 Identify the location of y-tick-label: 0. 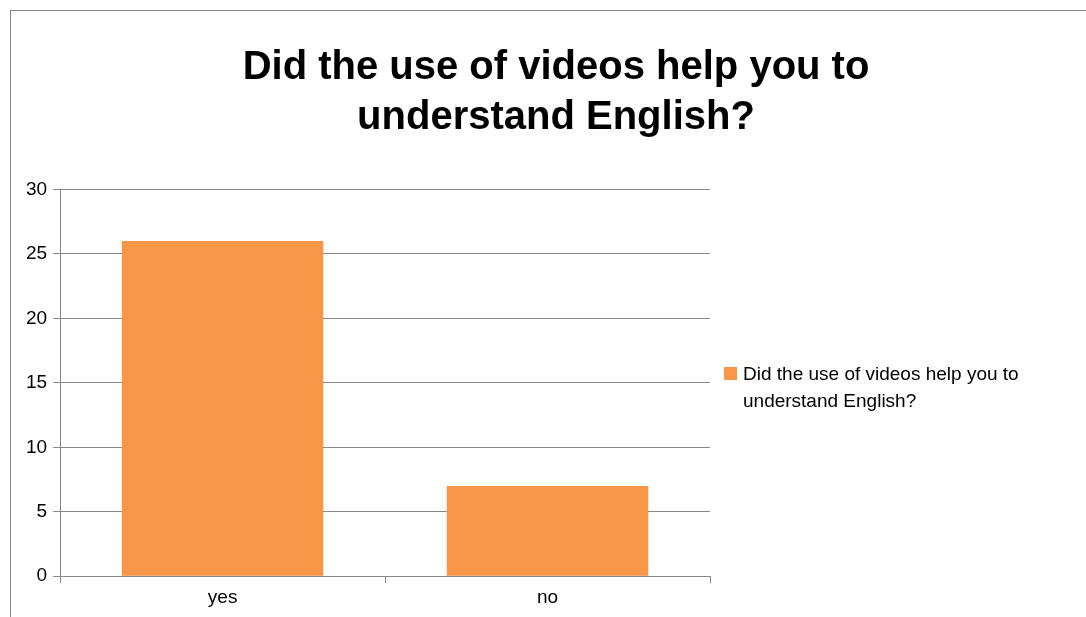
(42, 575).